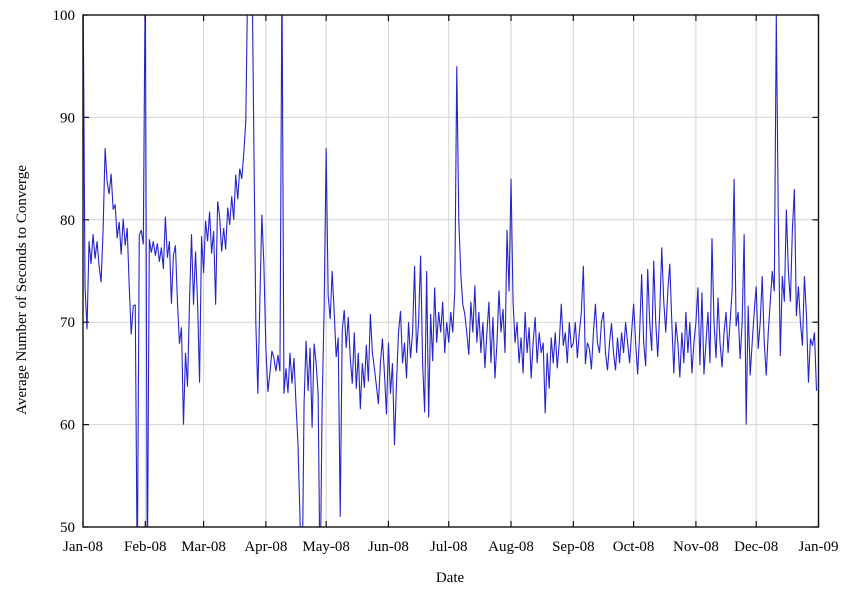 The width and height of the screenshot is (846, 599). I want to click on x-tick-label: Sep-08, so click(573, 547).